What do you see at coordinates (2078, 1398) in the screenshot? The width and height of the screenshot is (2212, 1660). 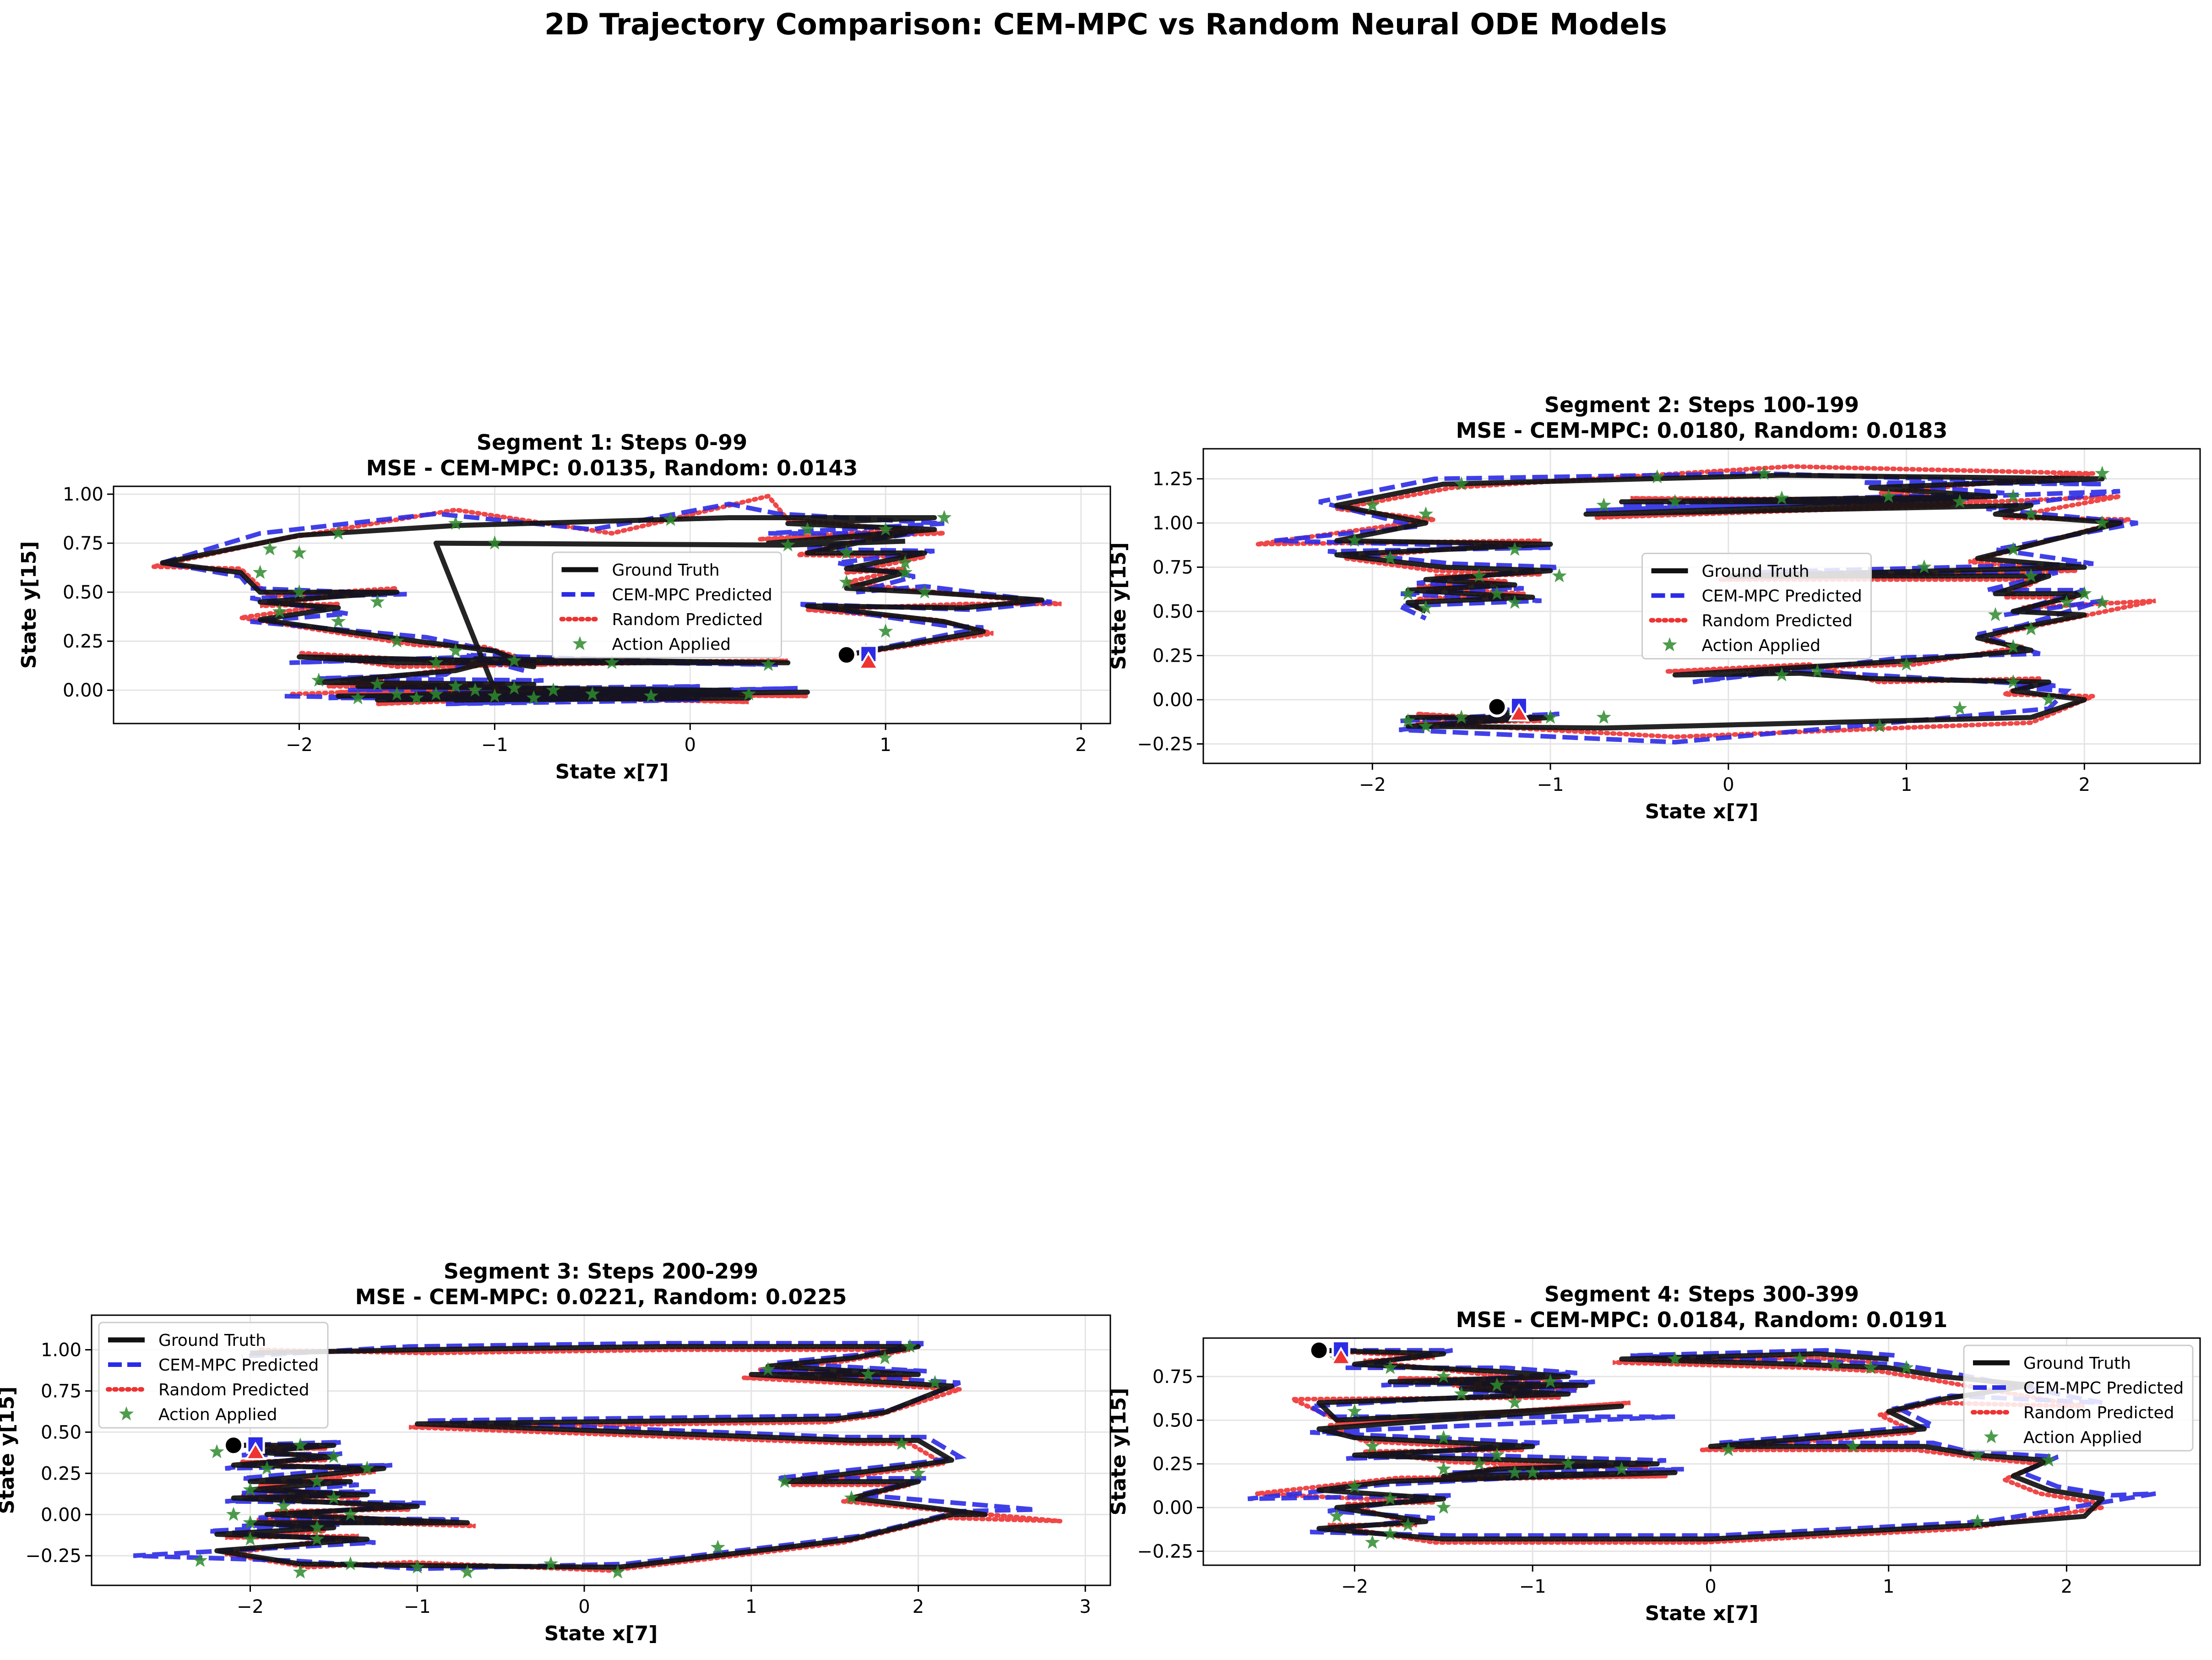 I see `legend-box` at bounding box center [2078, 1398].